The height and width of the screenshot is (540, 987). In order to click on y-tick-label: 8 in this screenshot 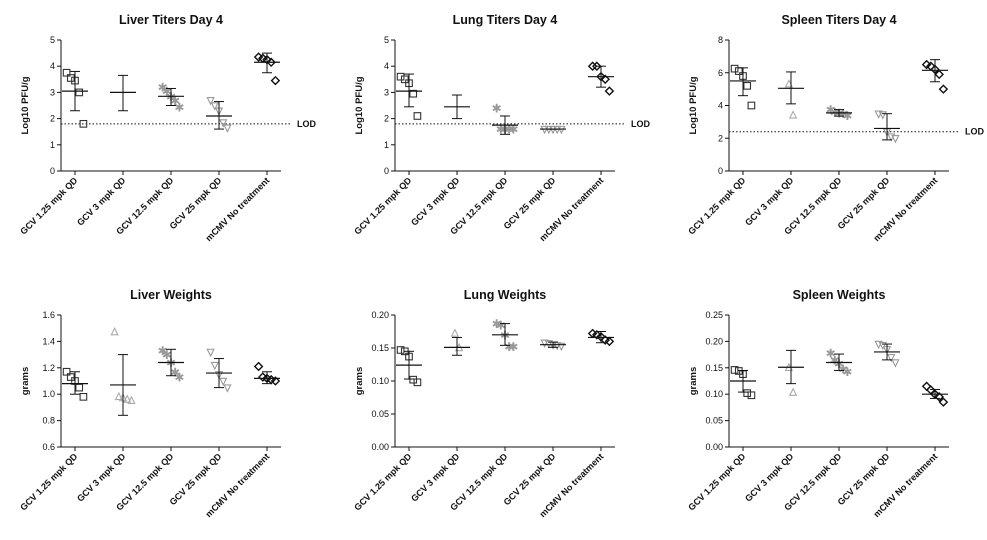, I will do `click(720, 40)`.